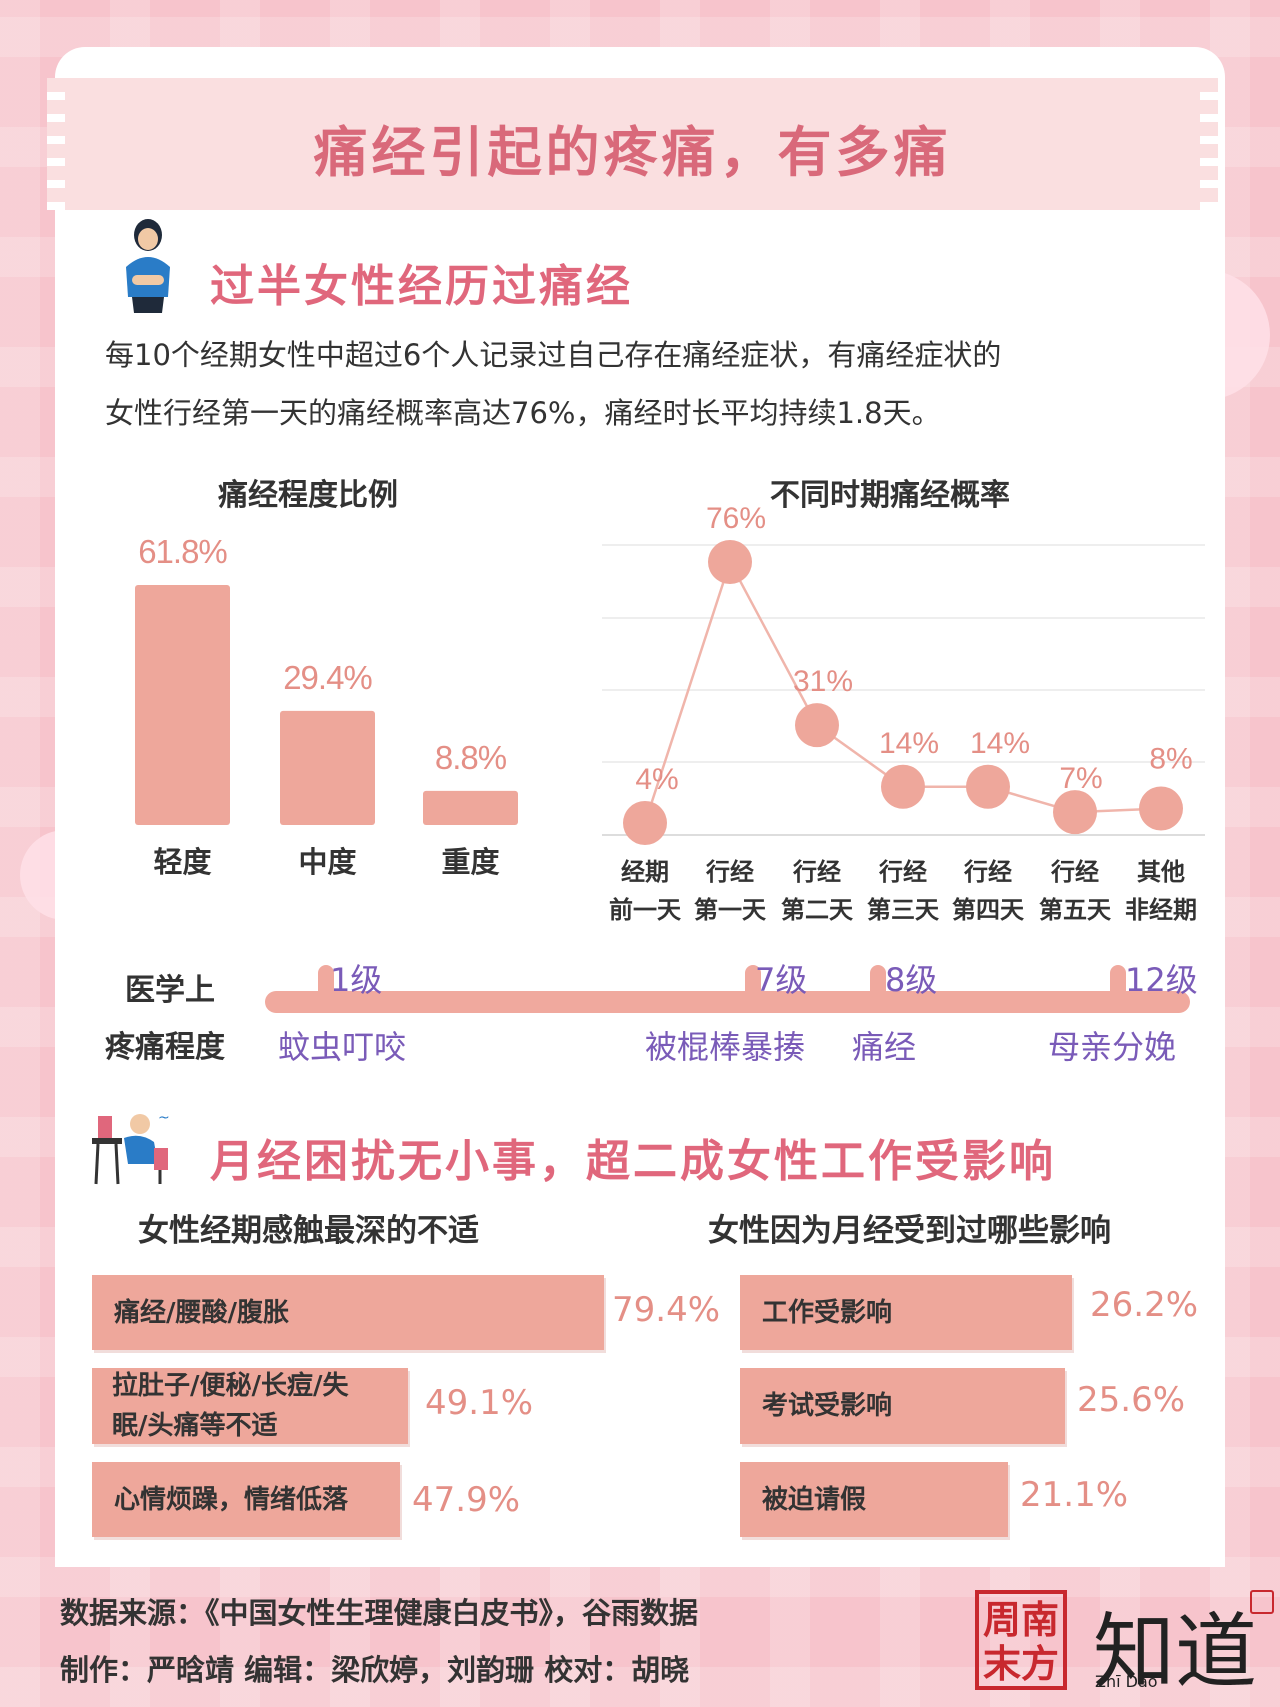 The image size is (1280, 1707). I want to click on woman-icon, so click(148, 266).